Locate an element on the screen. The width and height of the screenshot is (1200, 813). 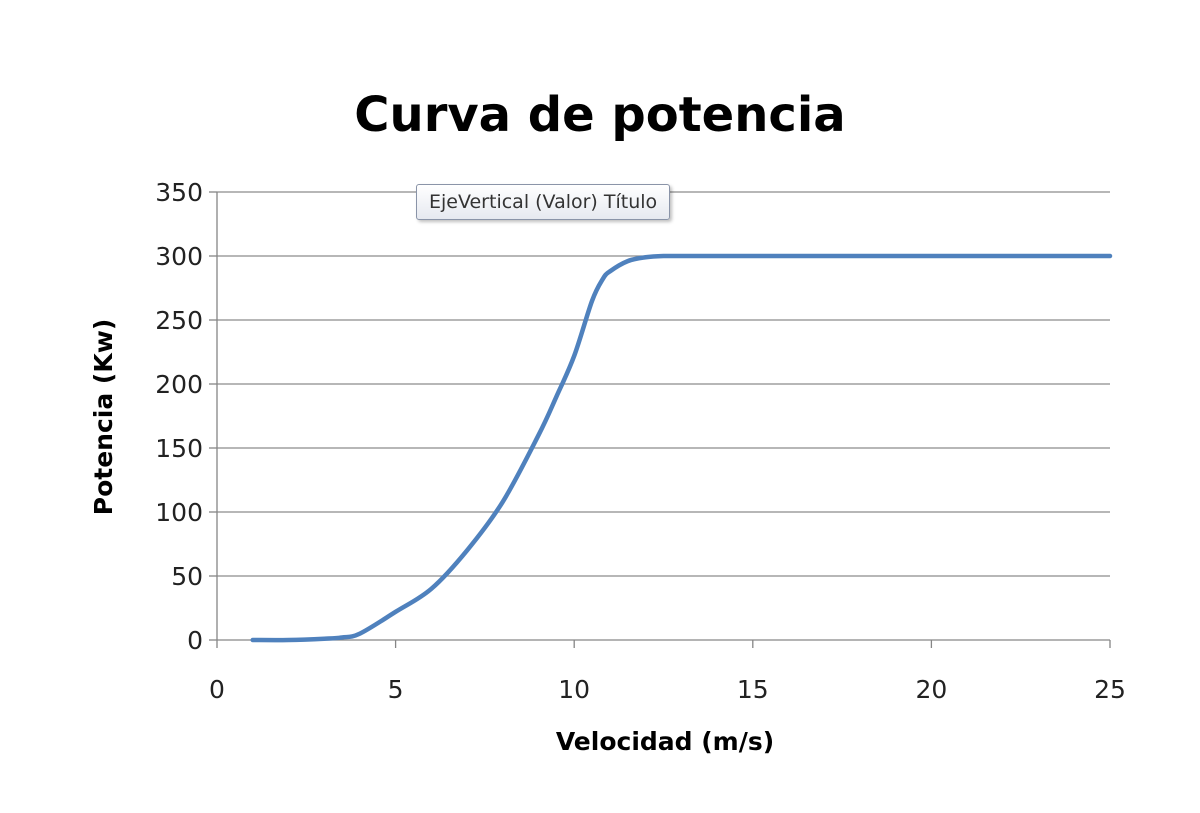
y-tick-label: 200 is located at coordinates (179, 384).